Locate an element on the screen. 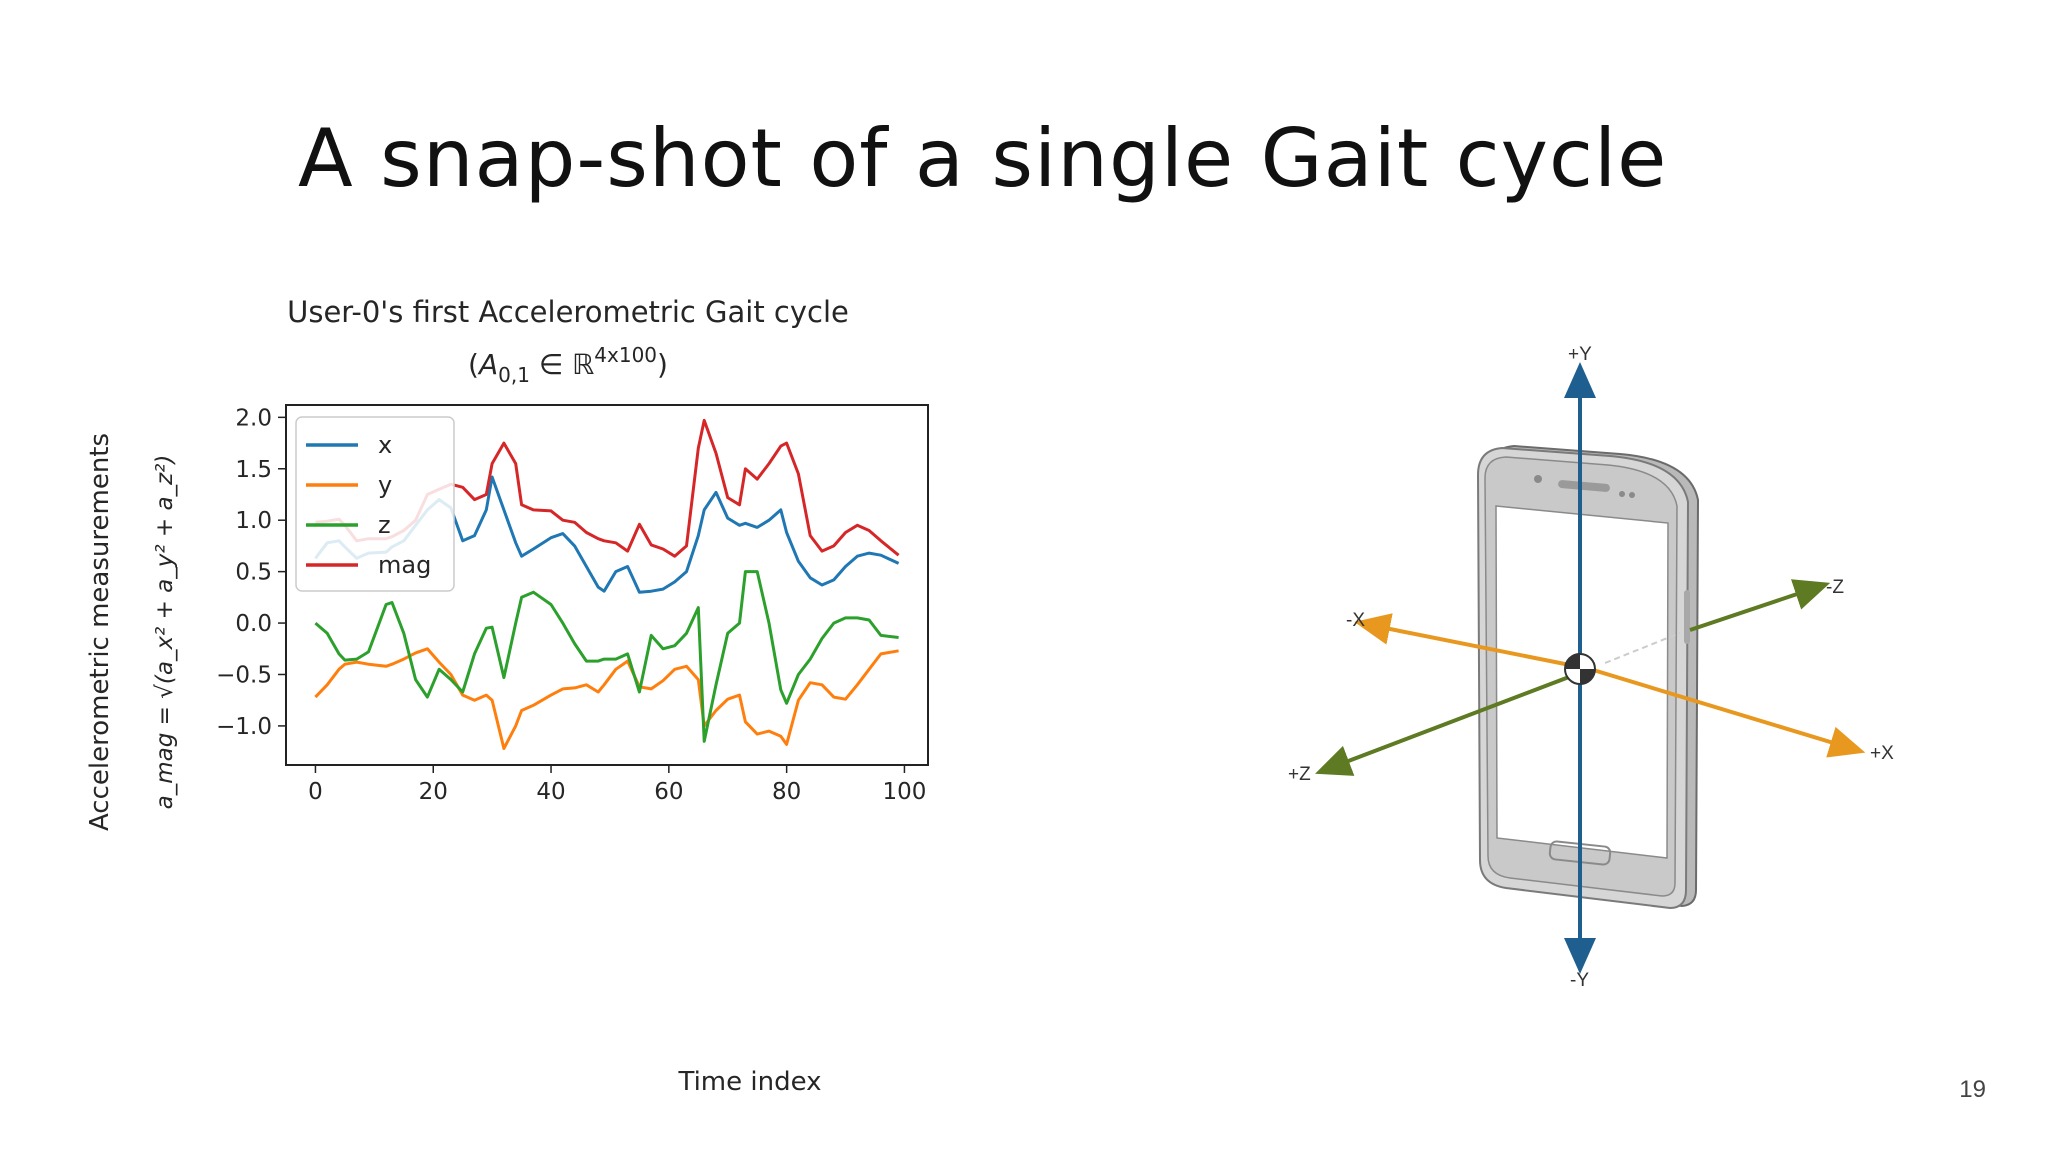  legend-label-x: x is located at coordinates (385, 445).